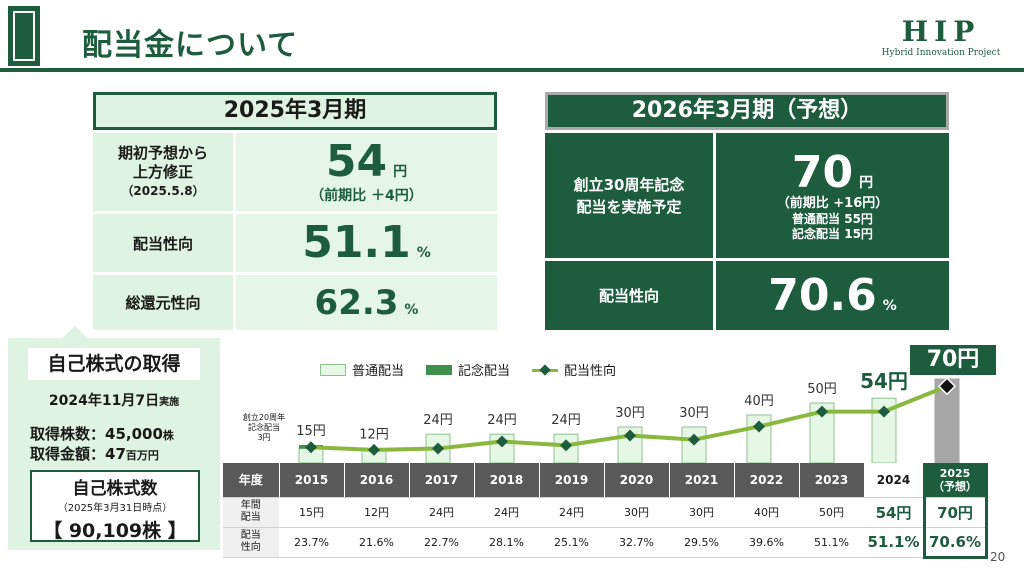 The height and width of the screenshot is (572, 1024). What do you see at coordinates (629, 184) in the screenshot?
I see `fy2026-commemorative-line1: 創立30周年記念` at bounding box center [629, 184].